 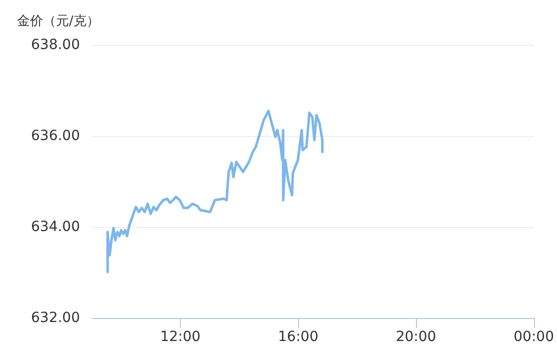 What do you see at coordinates (180, 337) in the screenshot?
I see `x-tick-label: 12:00` at bounding box center [180, 337].